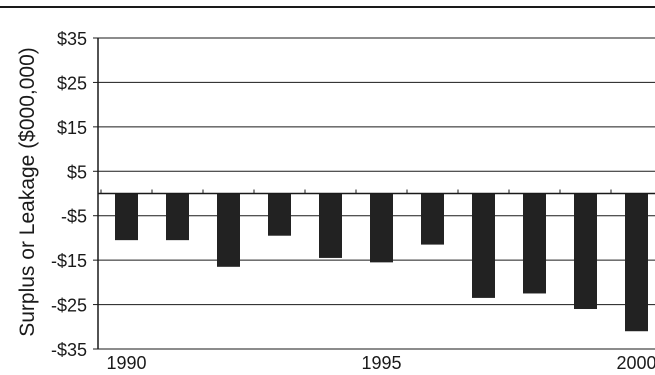 This screenshot has height=375, width=655. Describe the element at coordinates (69, 306) in the screenshot. I see `y-tick-label: -$25` at that location.